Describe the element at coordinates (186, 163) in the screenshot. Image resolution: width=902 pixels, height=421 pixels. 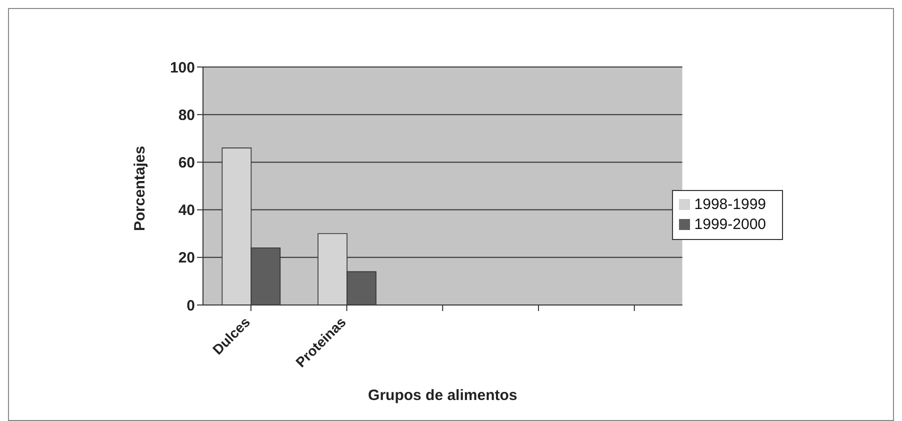
I see `y-tick-label: 60` at that location.